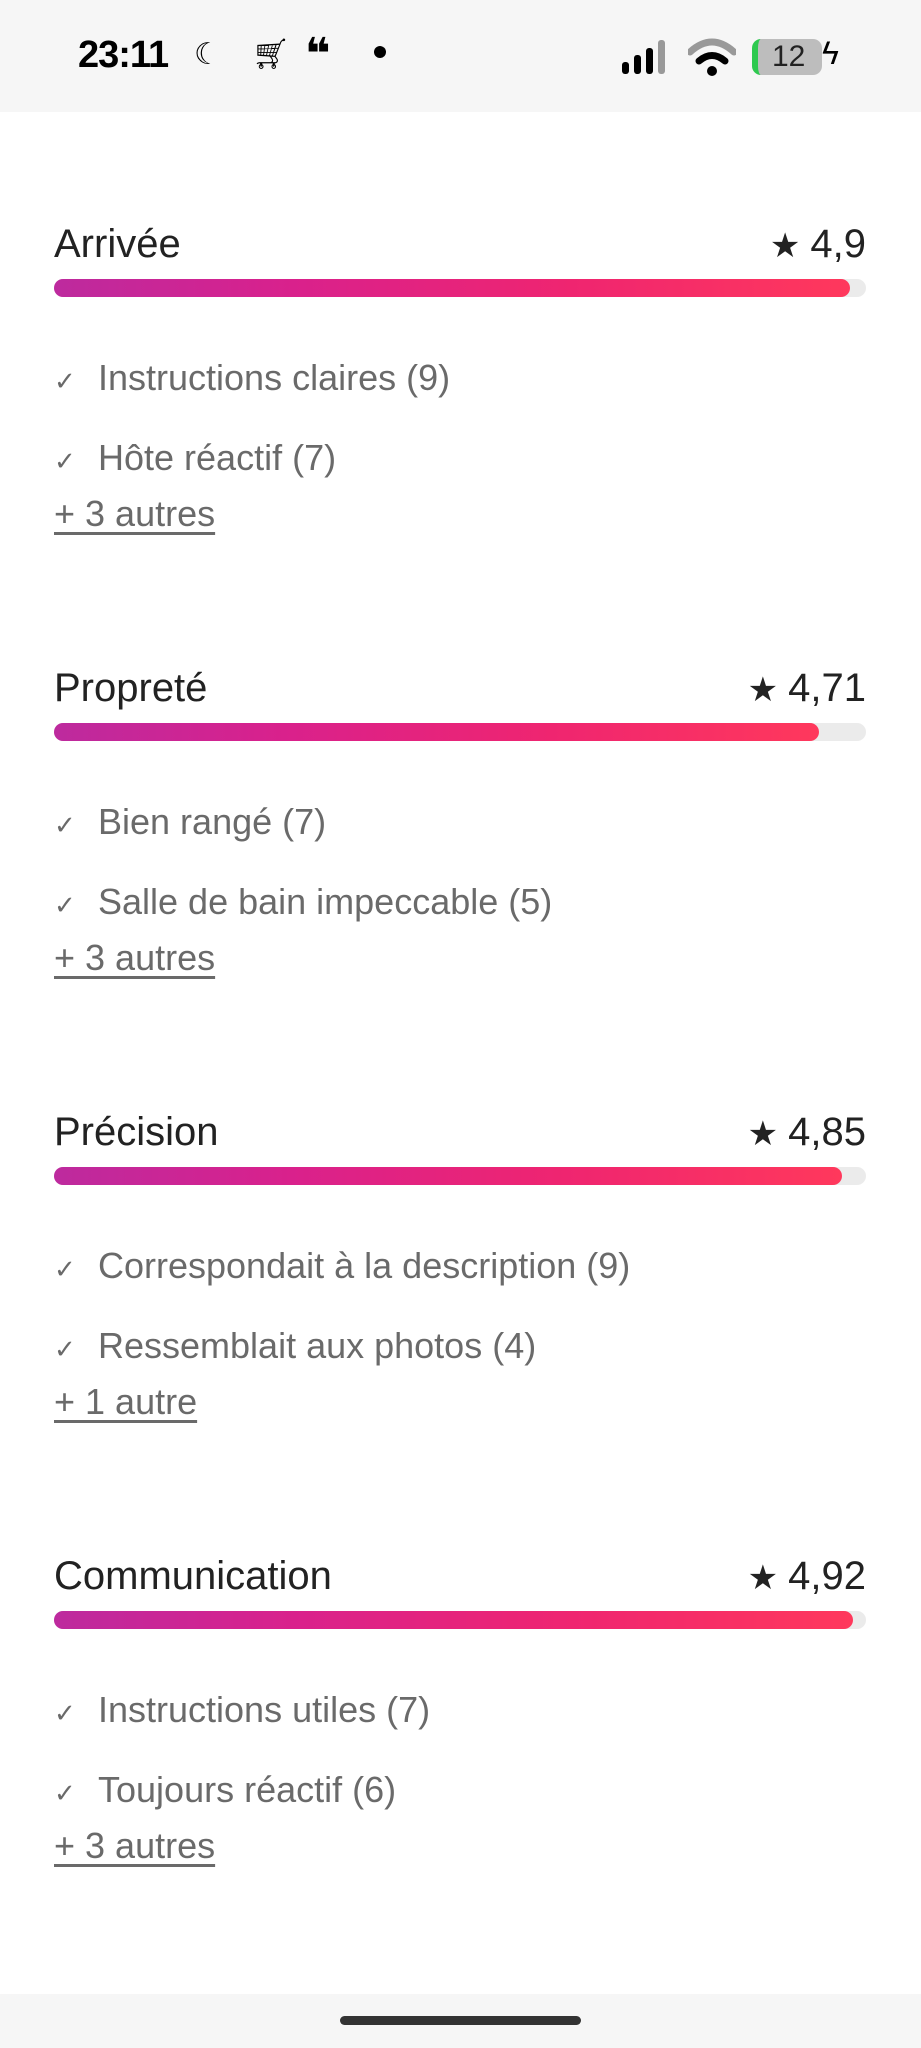 Image resolution: width=921 pixels, height=2048 pixels. What do you see at coordinates (838, 244) in the screenshot?
I see `rating-value: 4,9` at bounding box center [838, 244].